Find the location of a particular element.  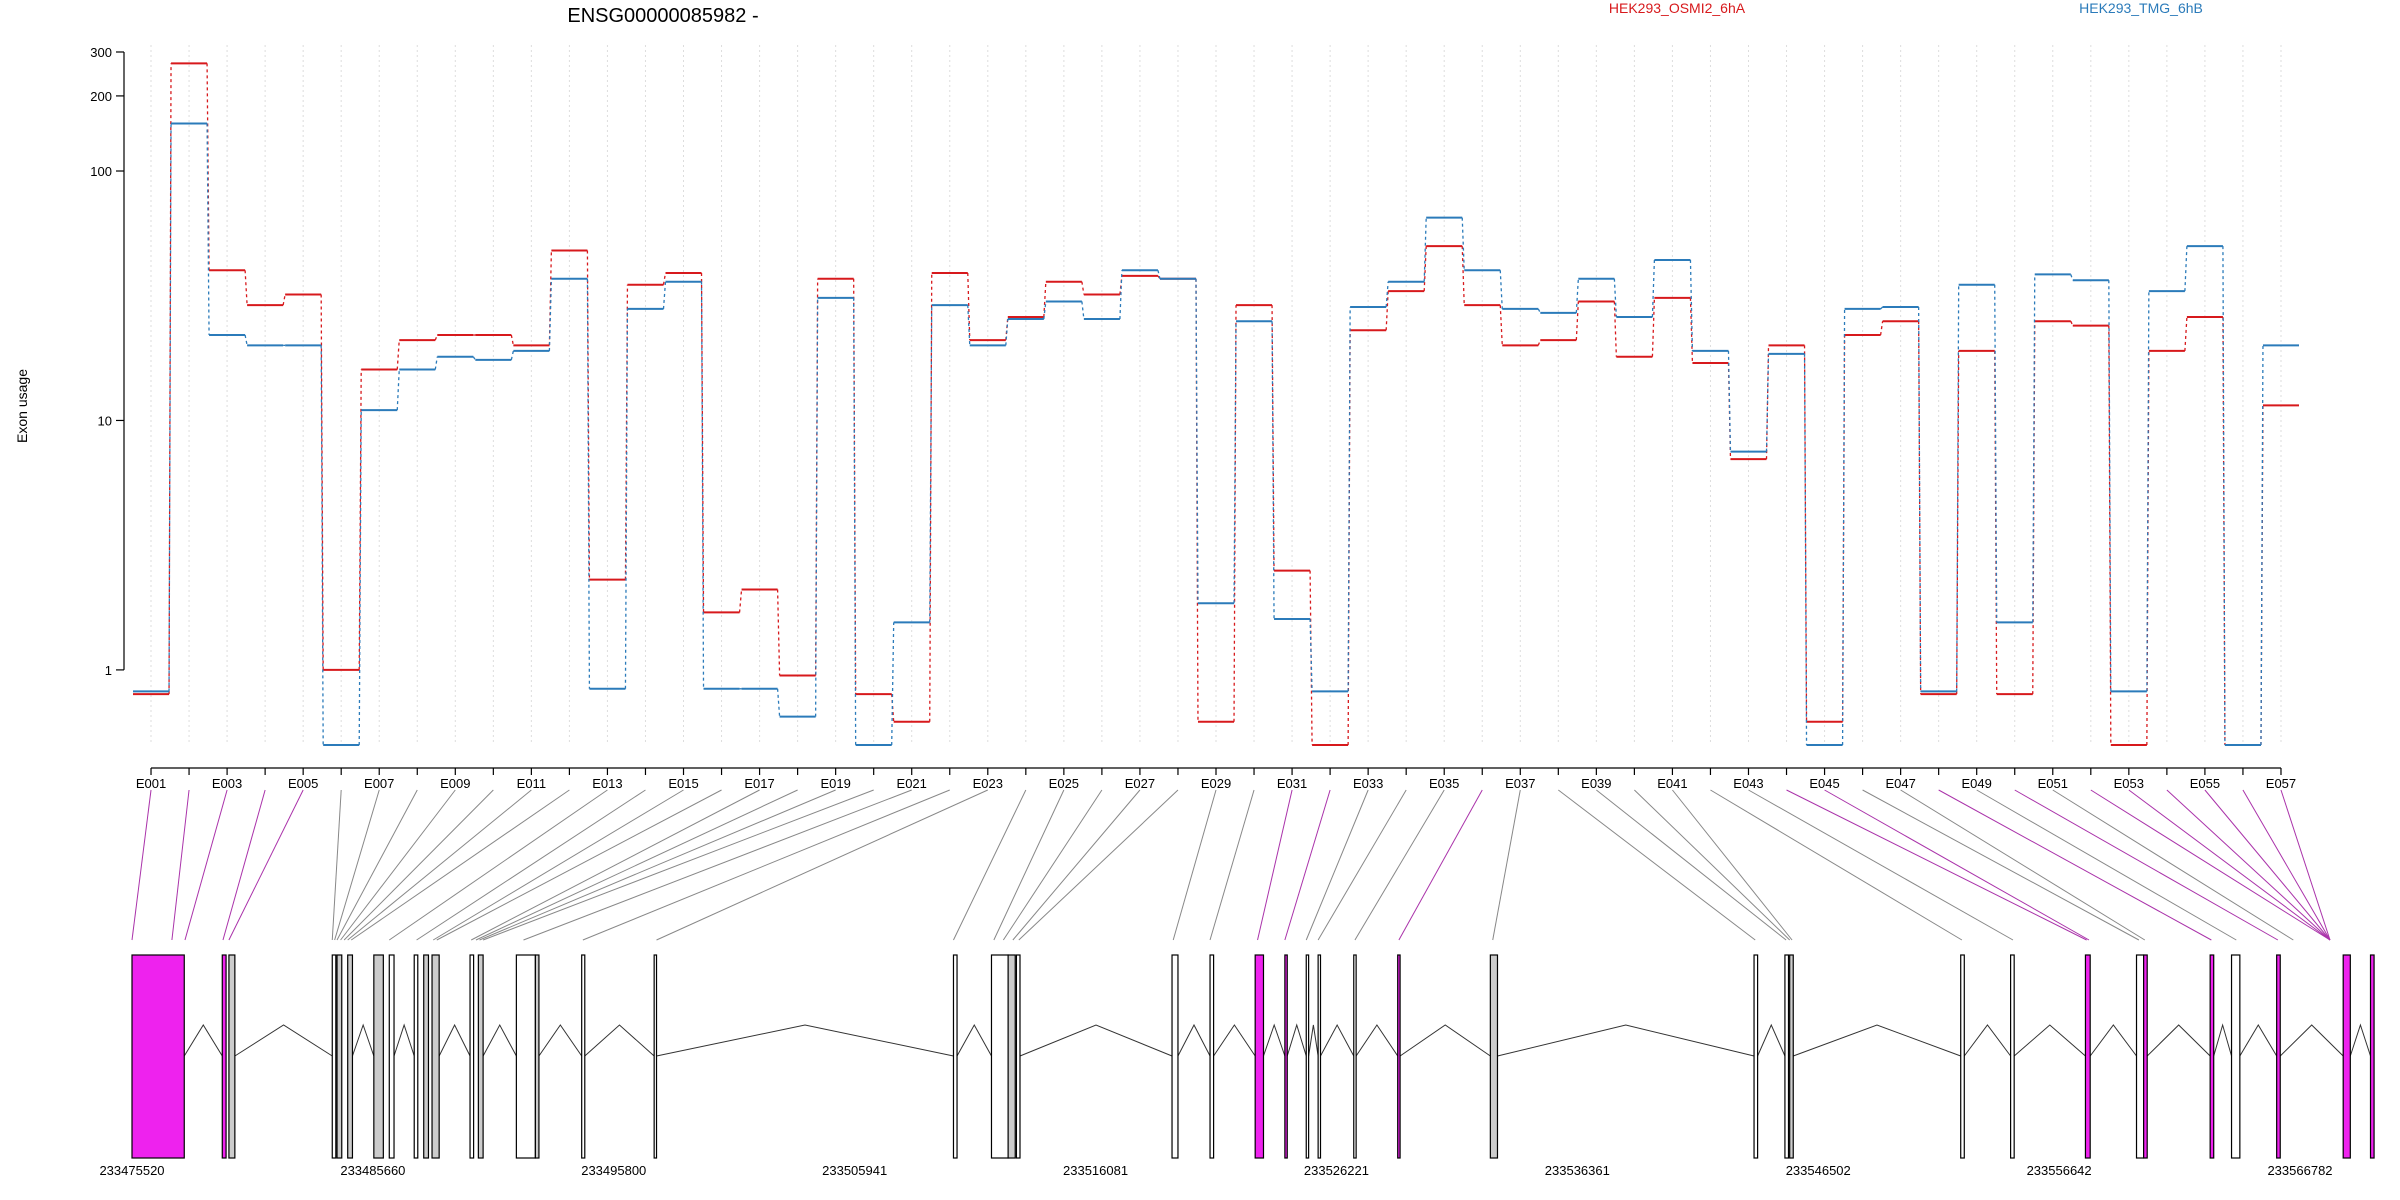

x-tick-label: E039 is located at coordinates (1596, 783).